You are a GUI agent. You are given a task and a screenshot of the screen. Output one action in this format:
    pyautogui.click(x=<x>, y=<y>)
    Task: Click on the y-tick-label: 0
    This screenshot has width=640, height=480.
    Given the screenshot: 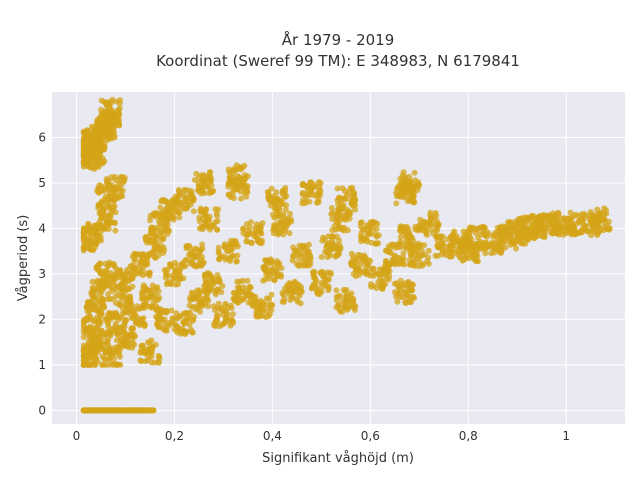 What is the action you would take?
    pyautogui.click(x=42, y=410)
    